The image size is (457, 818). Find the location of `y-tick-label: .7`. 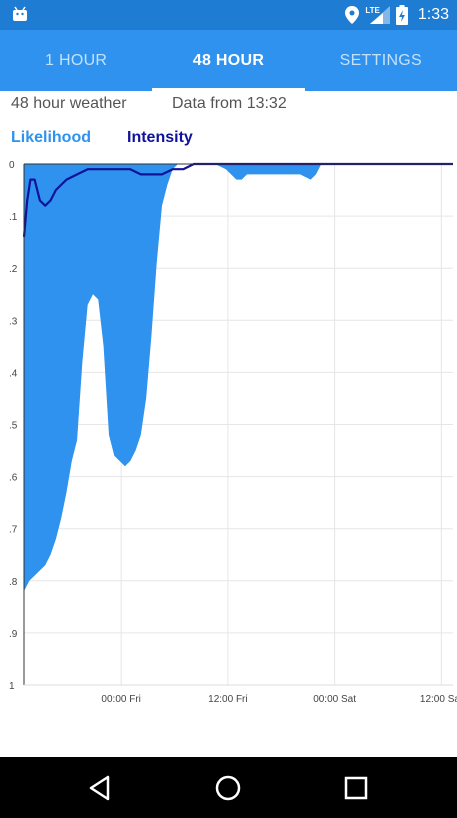

y-tick-label: .7 is located at coordinates (13, 530).